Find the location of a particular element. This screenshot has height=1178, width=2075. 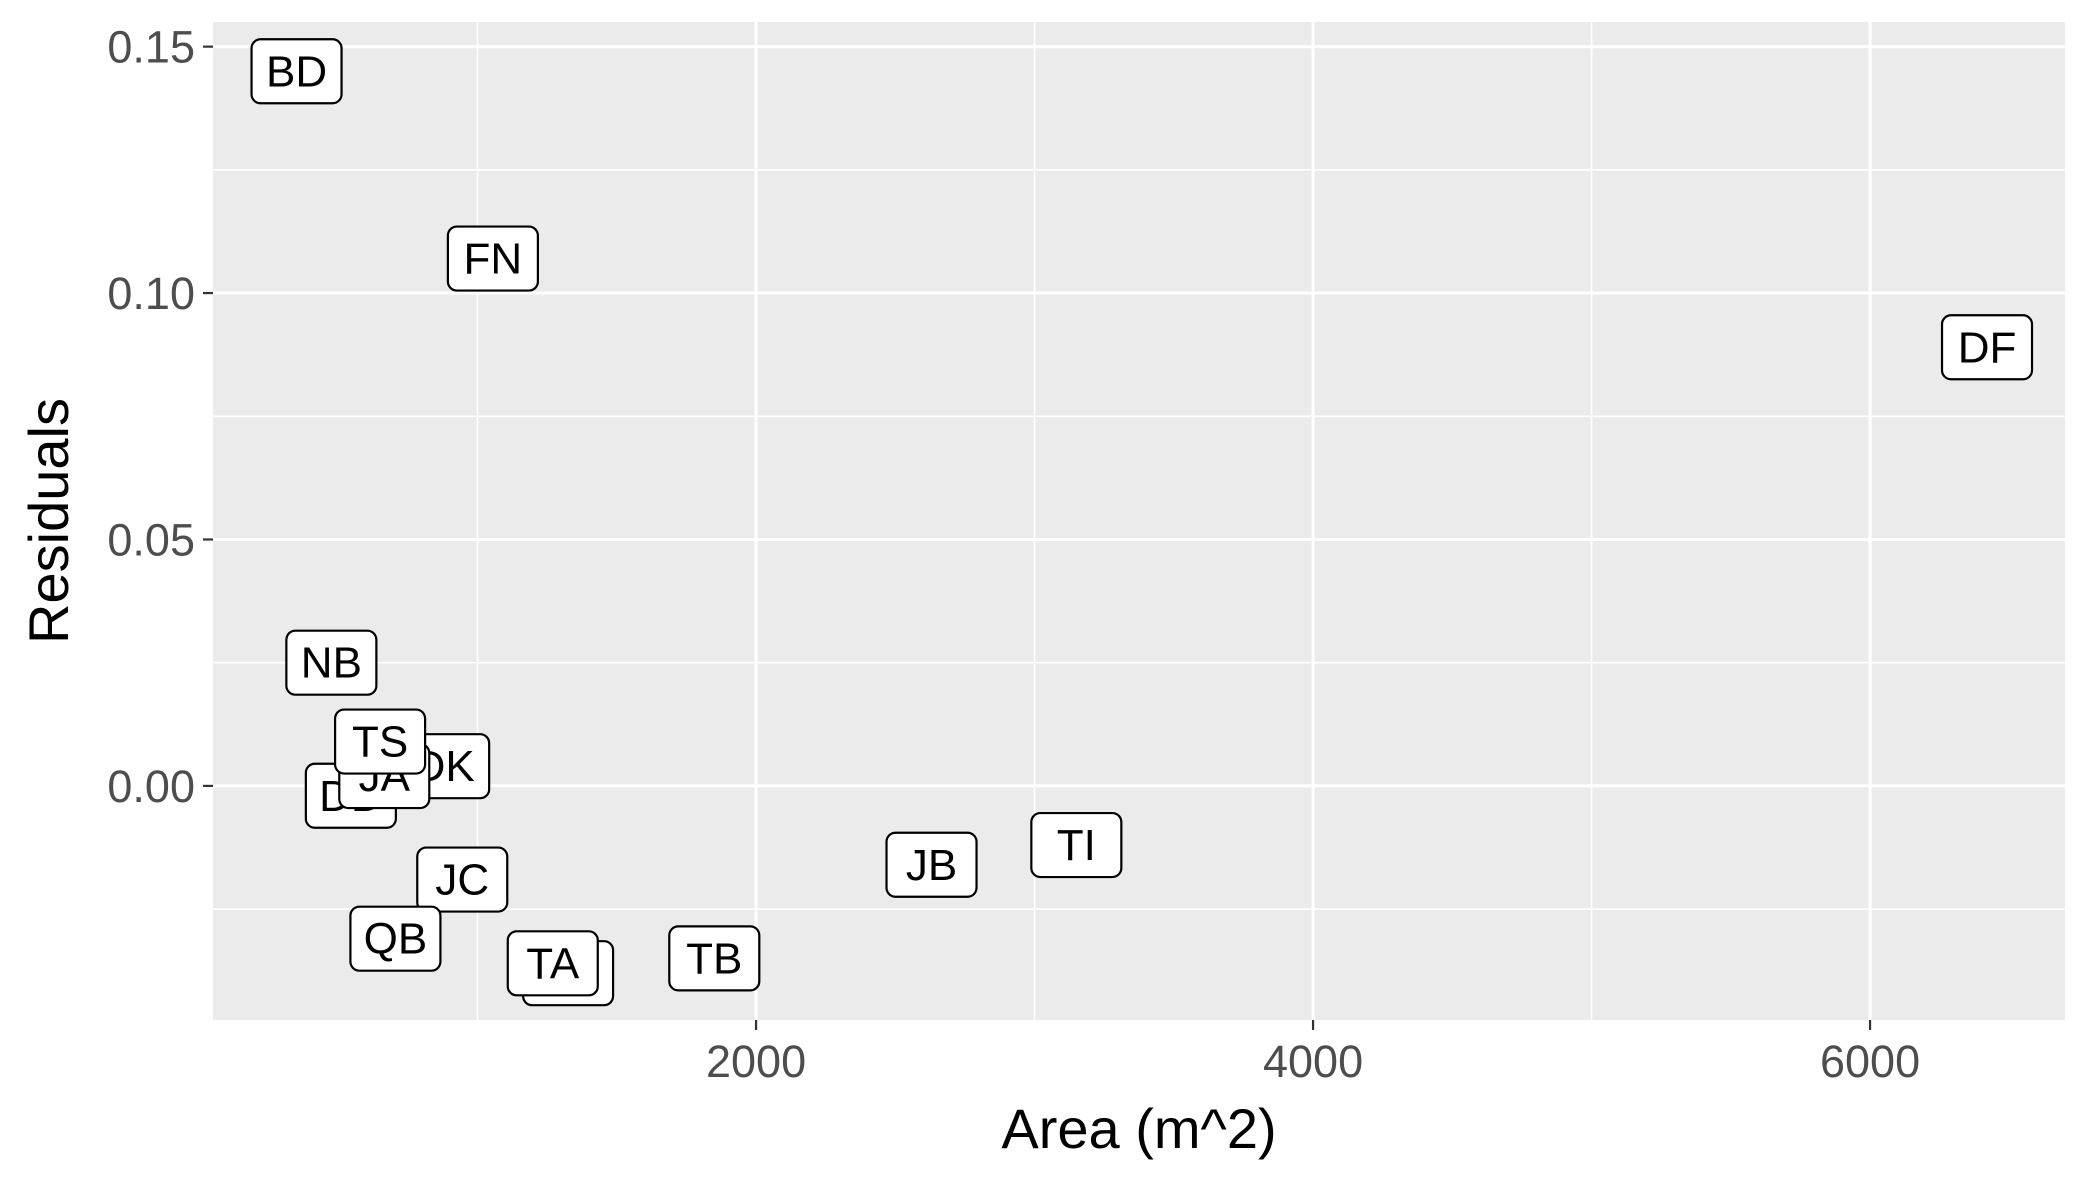

label-text: DF is located at coordinates (1987, 347).